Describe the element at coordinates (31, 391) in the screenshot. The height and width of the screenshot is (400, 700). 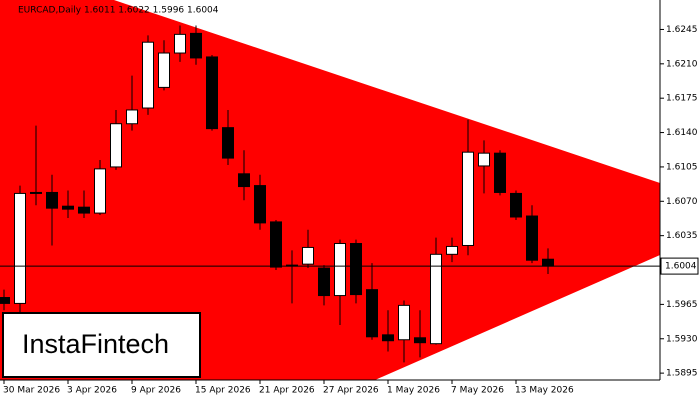
I see `x-tick-label: 30 Mar 2026` at that location.